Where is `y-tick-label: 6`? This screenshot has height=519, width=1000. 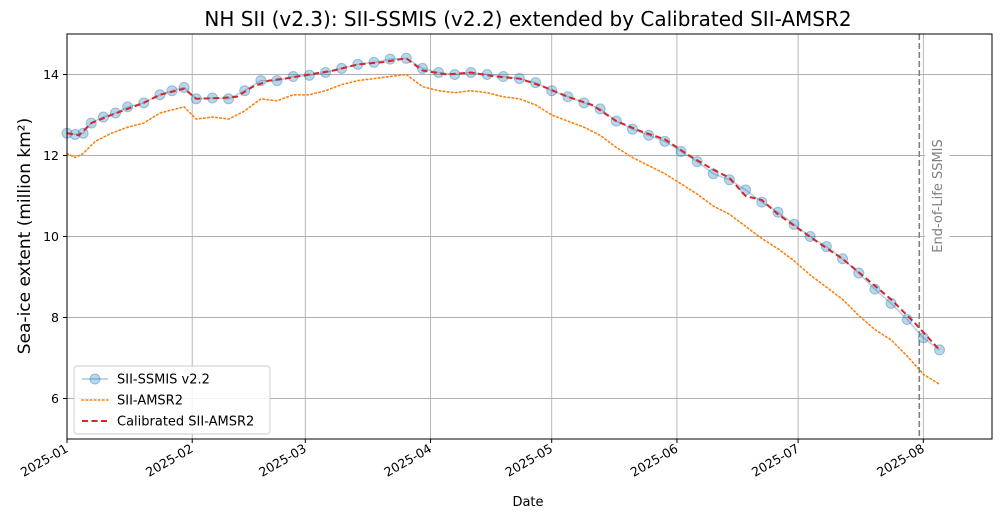 y-tick-label: 6 is located at coordinates (55, 398).